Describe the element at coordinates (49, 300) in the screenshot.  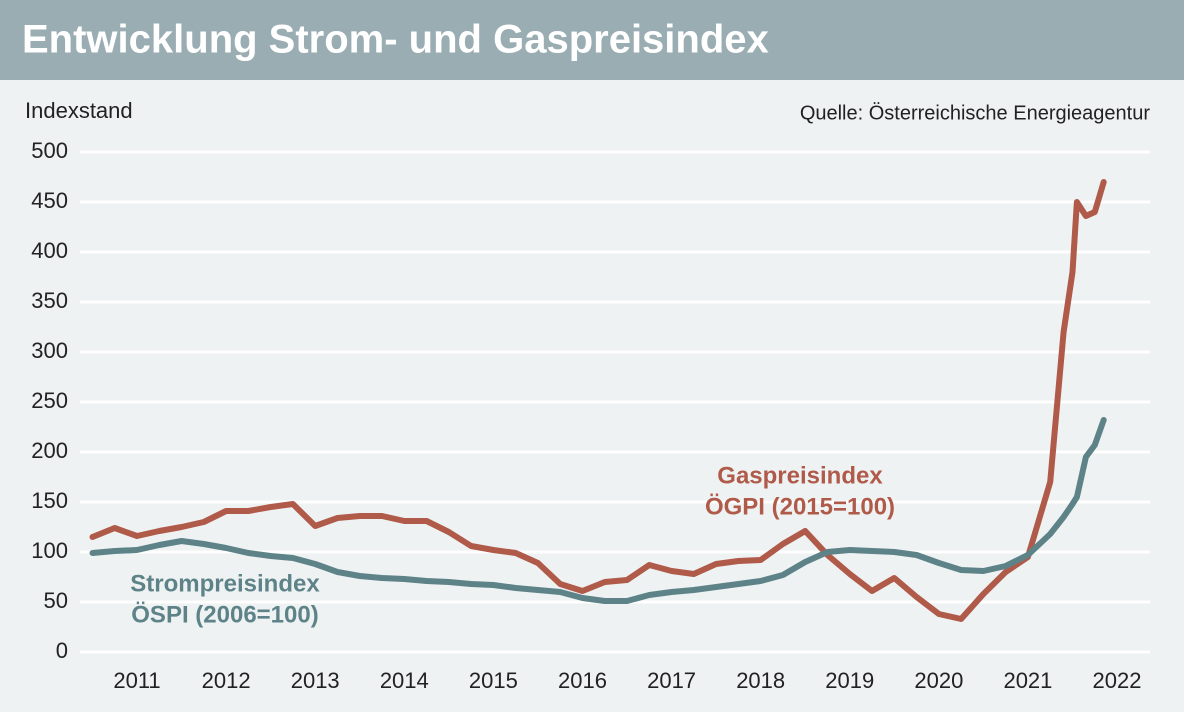
I see `y-tick-label: 350` at that location.